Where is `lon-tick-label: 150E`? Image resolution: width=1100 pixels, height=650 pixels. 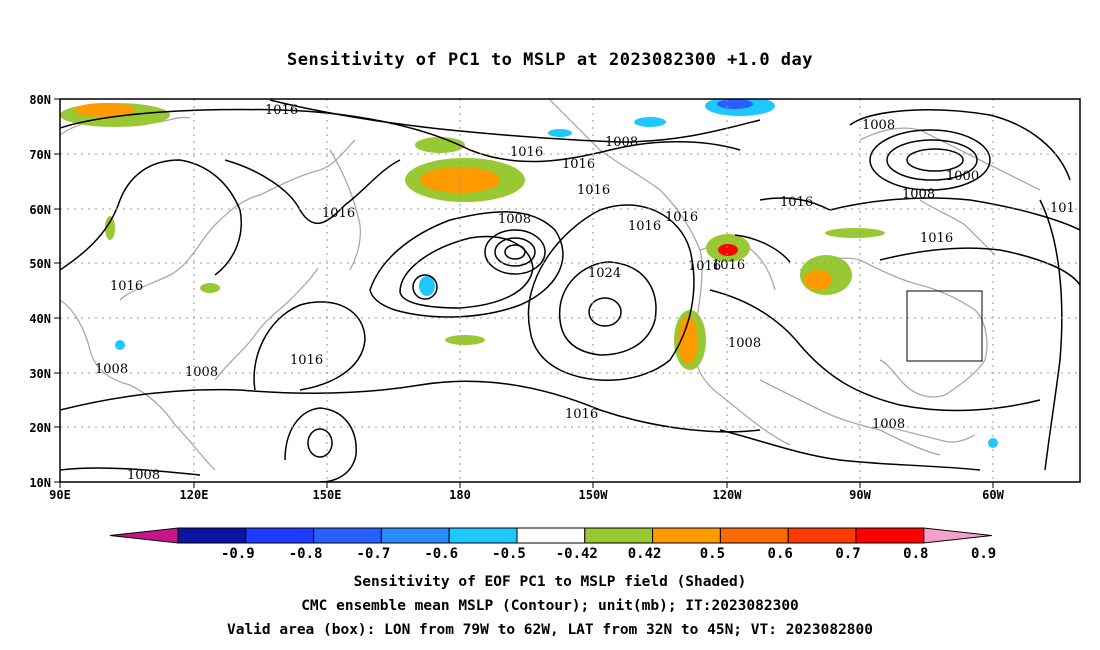
lon-tick-label: 150E is located at coordinates (327, 495).